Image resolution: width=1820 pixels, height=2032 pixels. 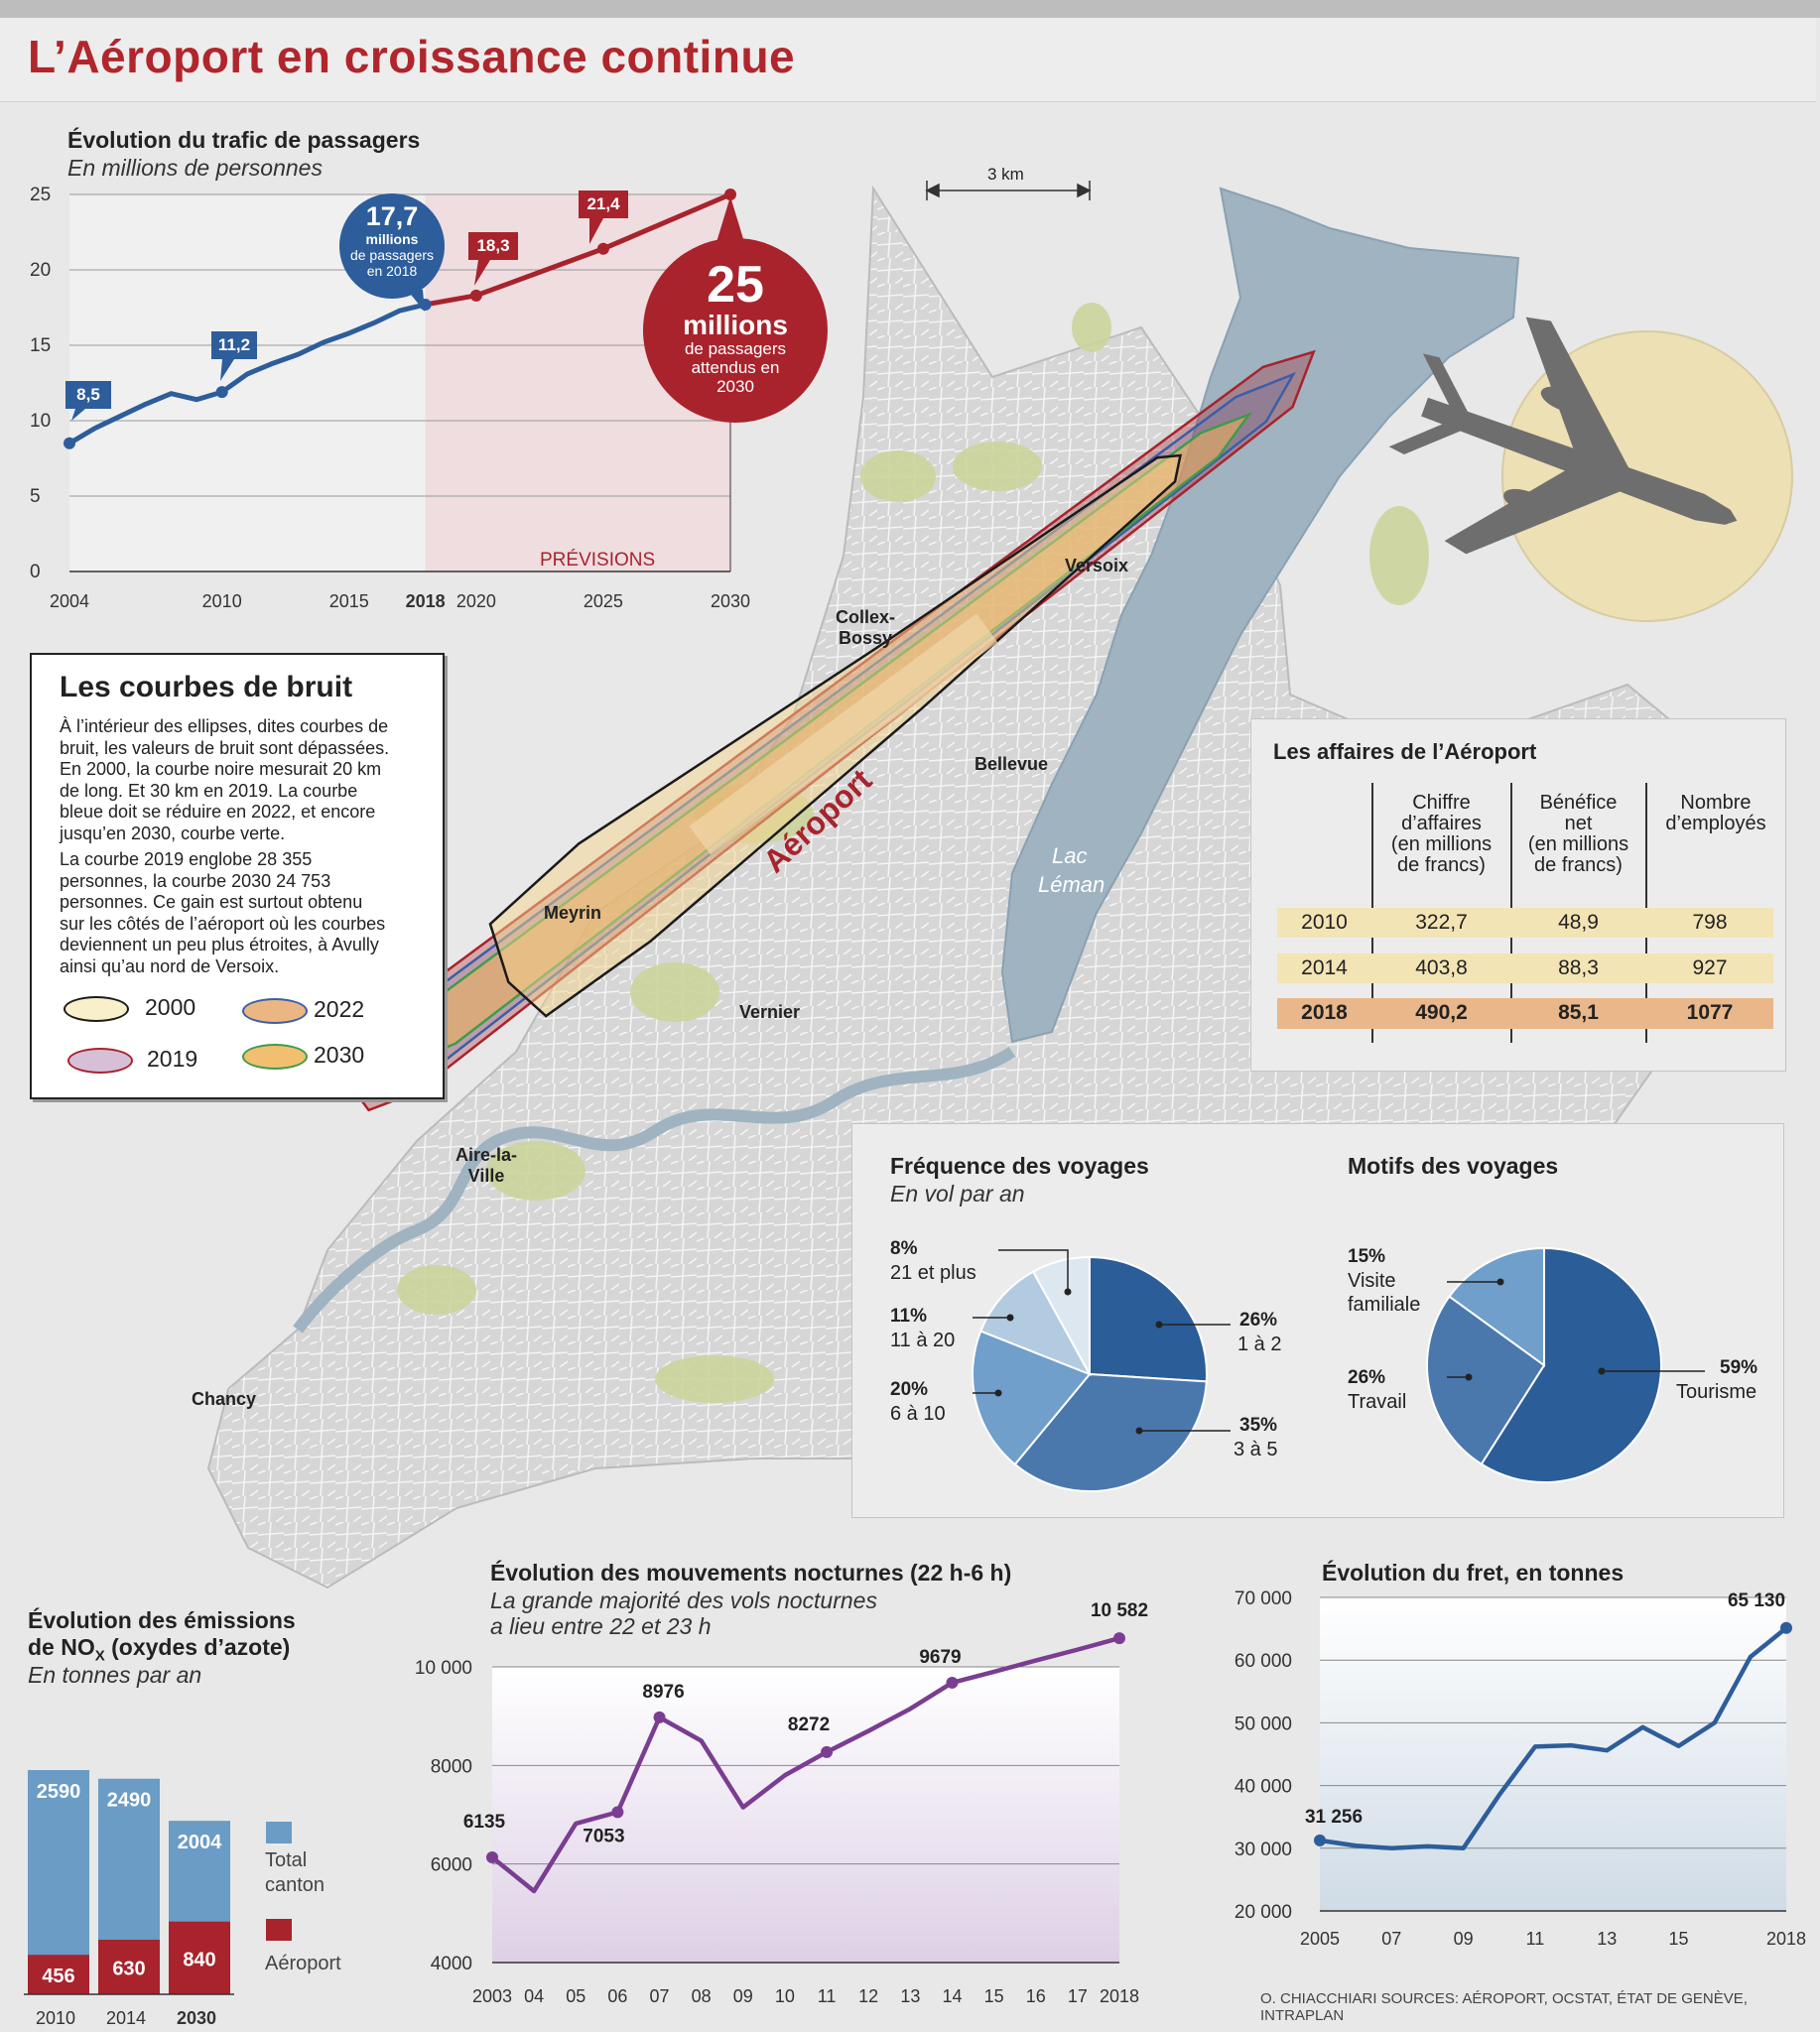 I want to click on bubble-2018-value: 17,7, so click(x=392, y=216).